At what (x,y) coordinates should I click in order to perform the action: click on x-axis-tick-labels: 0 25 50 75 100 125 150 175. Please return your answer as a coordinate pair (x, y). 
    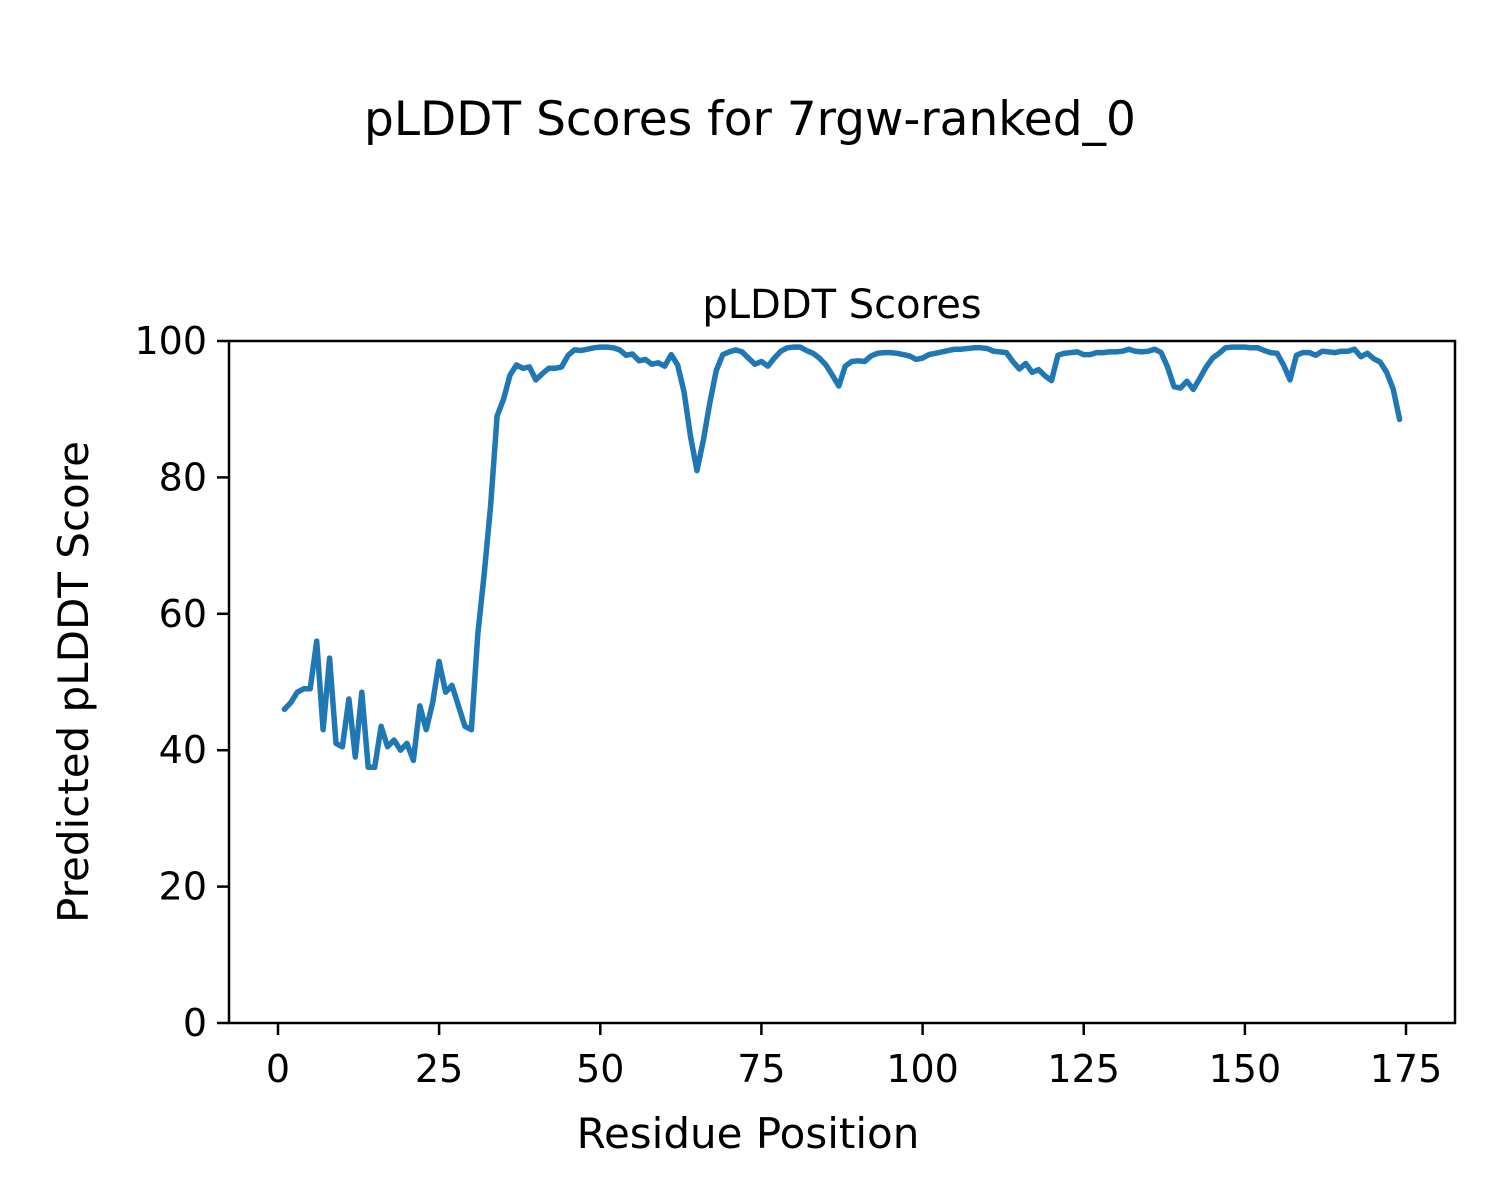
    Looking at the image, I should click on (854, 1069).